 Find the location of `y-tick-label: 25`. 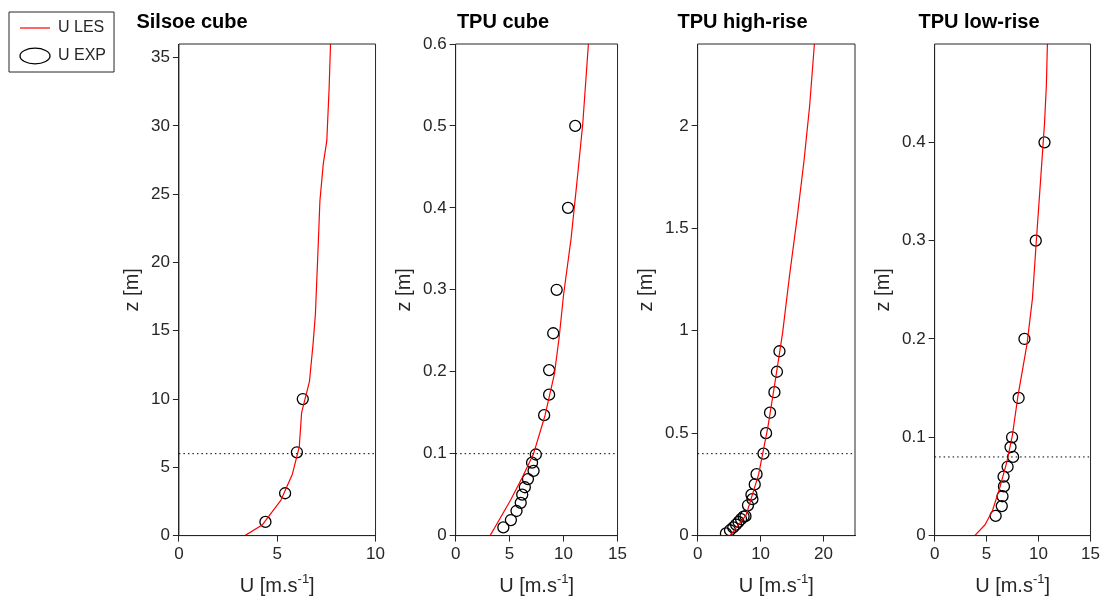

y-tick-label: 25 is located at coordinates (160, 193).